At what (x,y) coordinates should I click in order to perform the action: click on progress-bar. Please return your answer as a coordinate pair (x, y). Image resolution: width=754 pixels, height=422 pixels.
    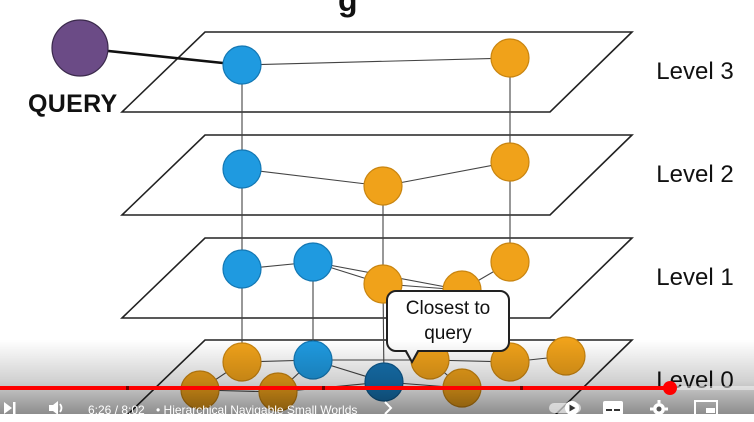
    Looking at the image, I should click on (377, 388).